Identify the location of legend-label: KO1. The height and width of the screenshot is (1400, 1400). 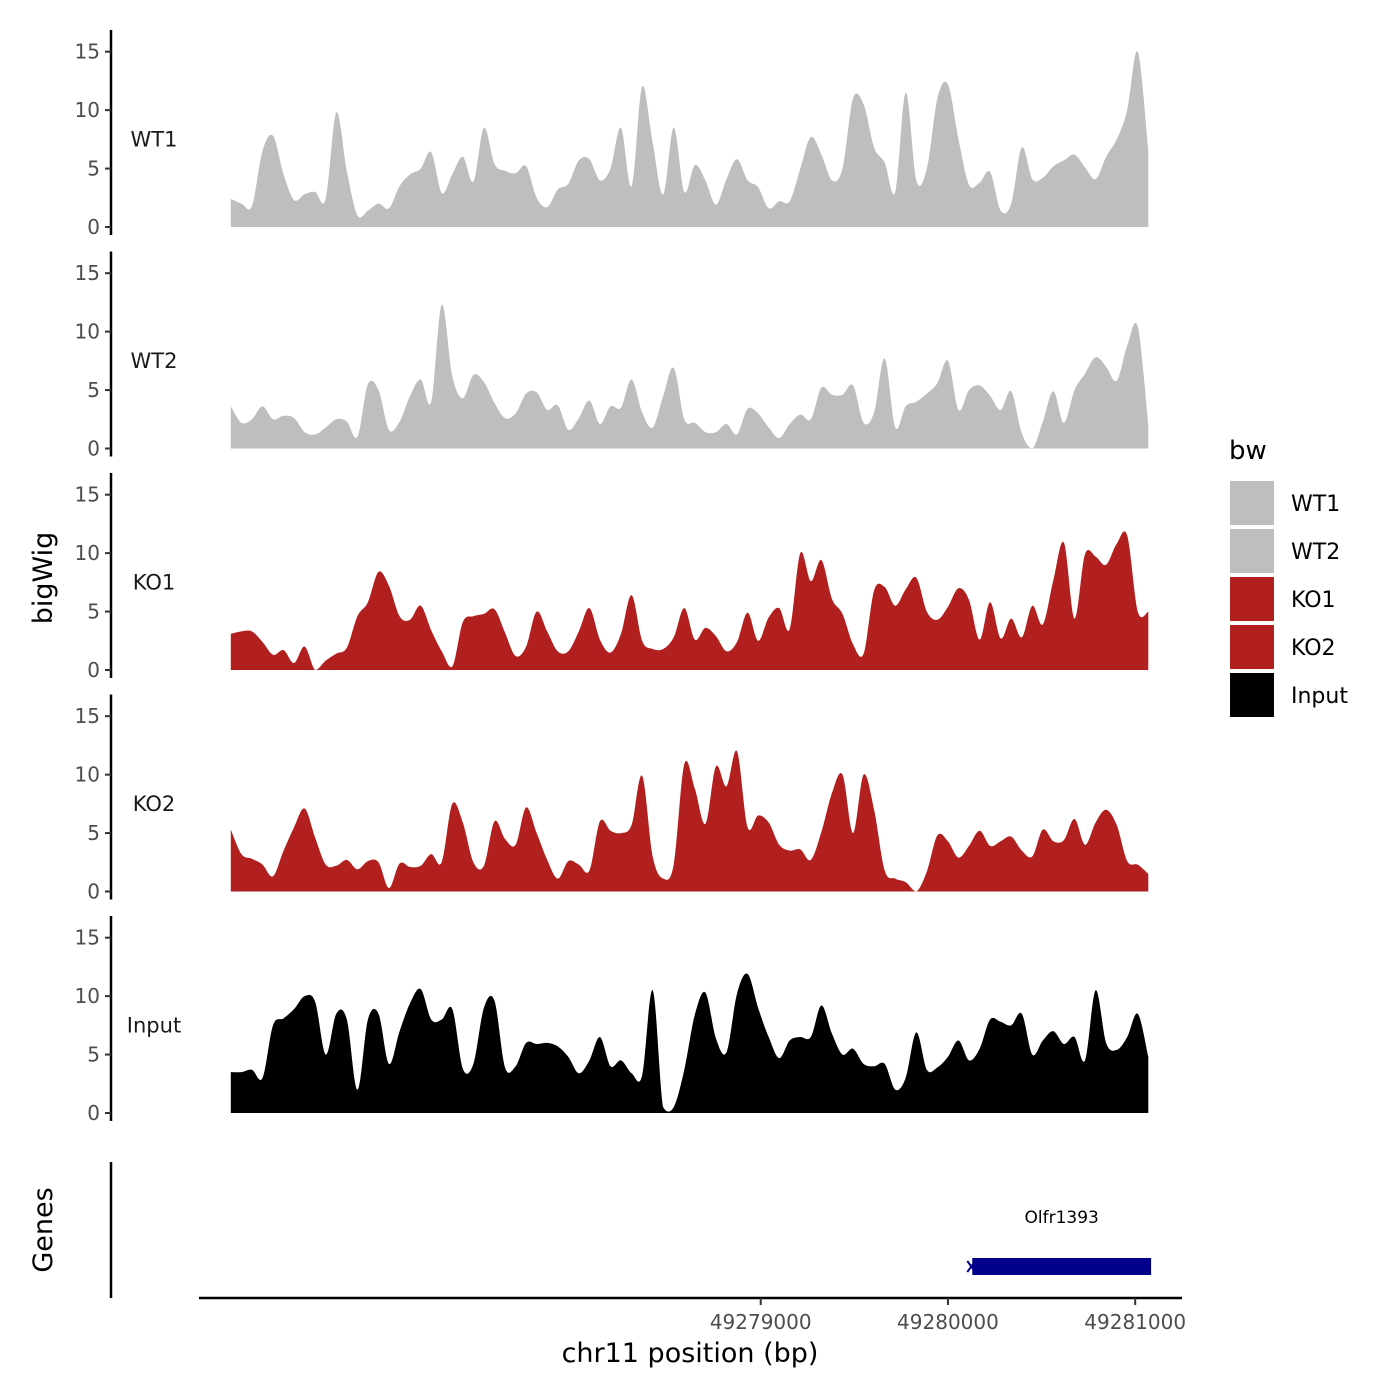
(1313, 600).